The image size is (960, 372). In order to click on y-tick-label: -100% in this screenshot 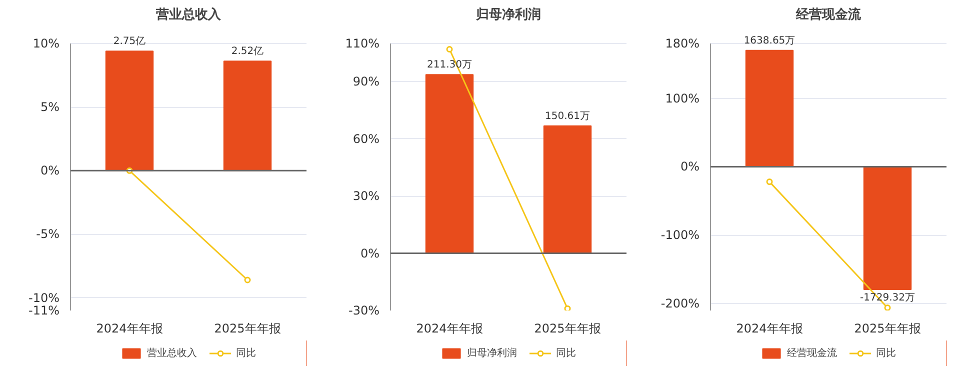, I will do `click(680, 235)`.